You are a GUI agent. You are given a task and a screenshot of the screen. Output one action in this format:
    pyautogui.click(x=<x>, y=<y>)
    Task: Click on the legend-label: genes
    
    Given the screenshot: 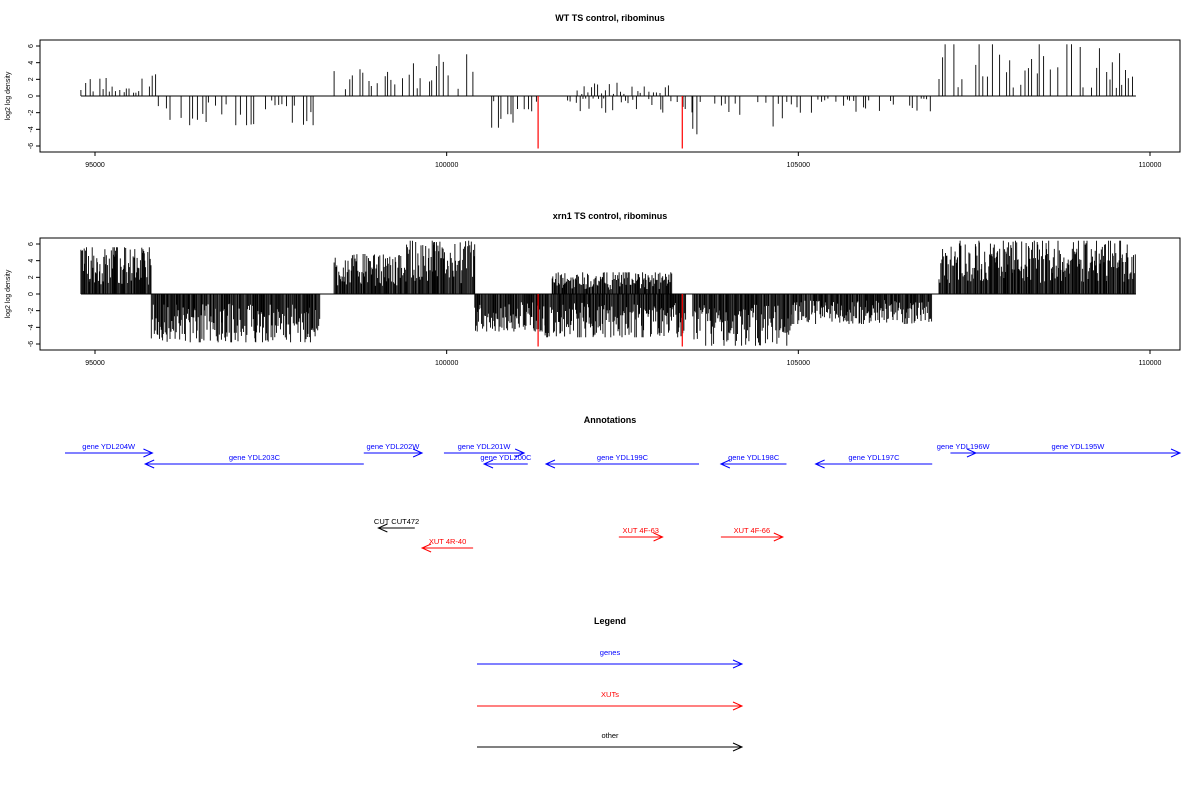 What is the action you would take?
    pyautogui.click(x=610, y=652)
    